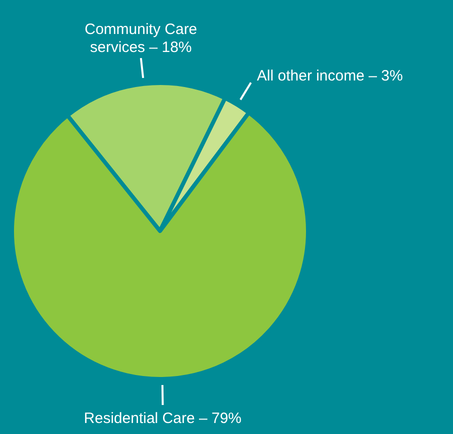 The image size is (453, 434). What do you see at coordinates (141, 38) in the screenshot?
I see `slice-label: Community Care services – 18%` at bounding box center [141, 38].